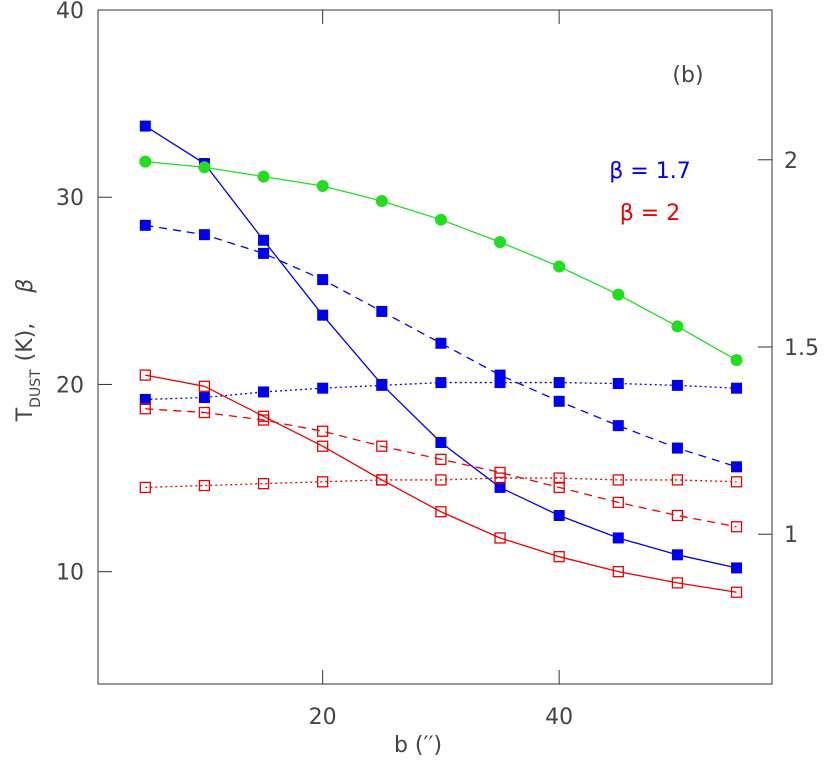 The height and width of the screenshot is (762, 830). What do you see at coordinates (70, 12) in the screenshot?
I see `y-tick-label: 40` at bounding box center [70, 12].